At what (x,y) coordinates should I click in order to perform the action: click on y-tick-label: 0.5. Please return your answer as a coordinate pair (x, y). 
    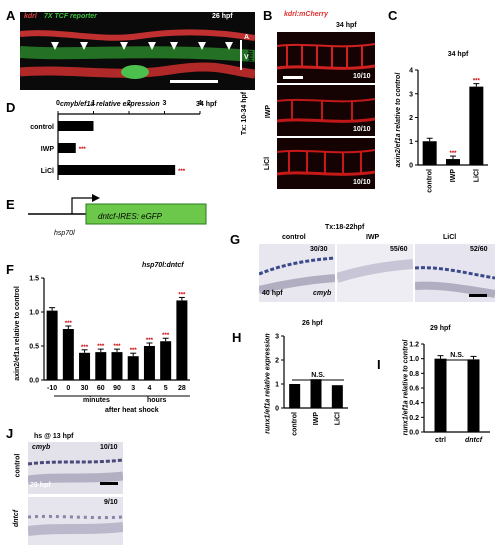
    Looking at the image, I should click on (34, 347).